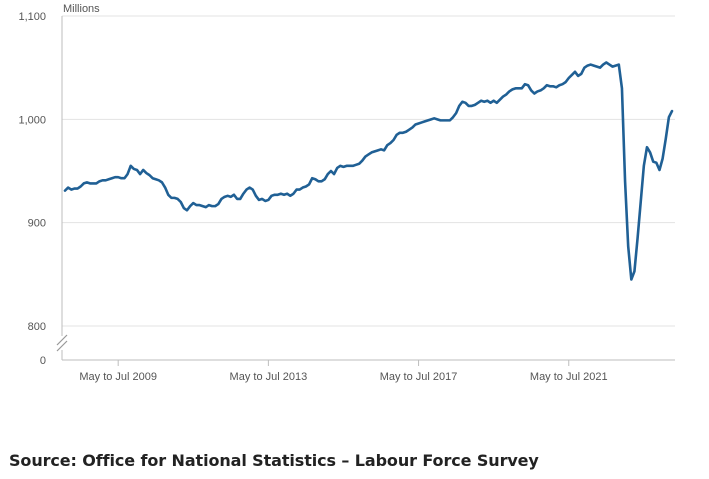 Image resolution: width=709 pixels, height=479 pixels. What do you see at coordinates (81, 9) in the screenshot?
I see `y-axis-unit-label: Millions` at bounding box center [81, 9].